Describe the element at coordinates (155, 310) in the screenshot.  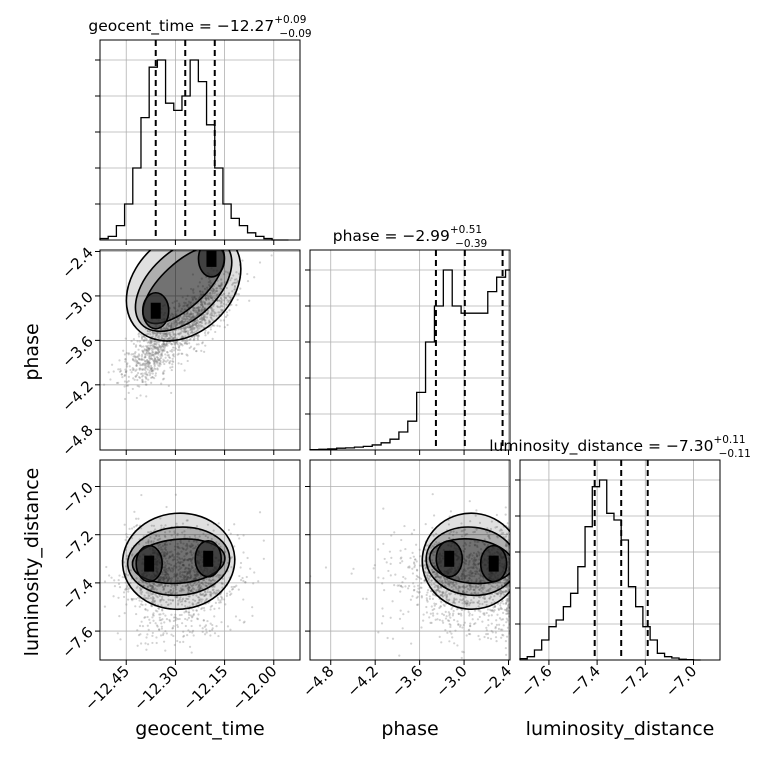
I see `density-peak-core` at that location.